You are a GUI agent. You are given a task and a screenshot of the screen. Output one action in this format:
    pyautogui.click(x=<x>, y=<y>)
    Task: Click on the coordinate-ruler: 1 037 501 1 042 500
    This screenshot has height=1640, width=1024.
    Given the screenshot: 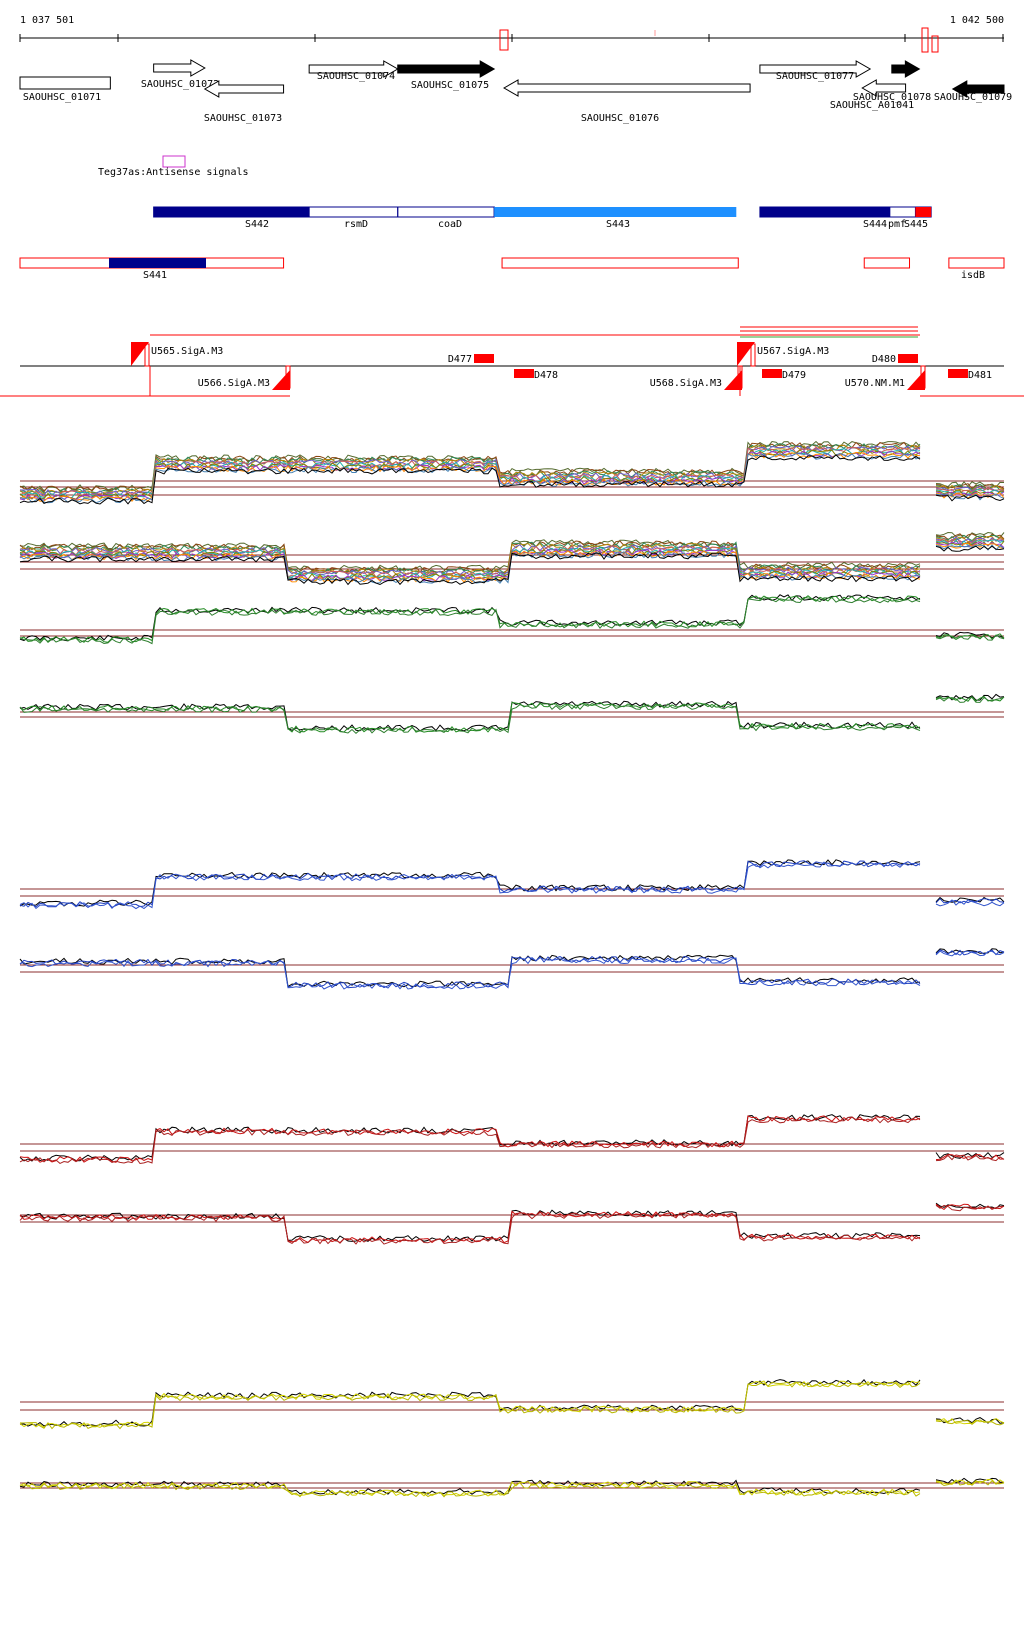 What is the action you would take?
    pyautogui.click(x=511, y=28)
    